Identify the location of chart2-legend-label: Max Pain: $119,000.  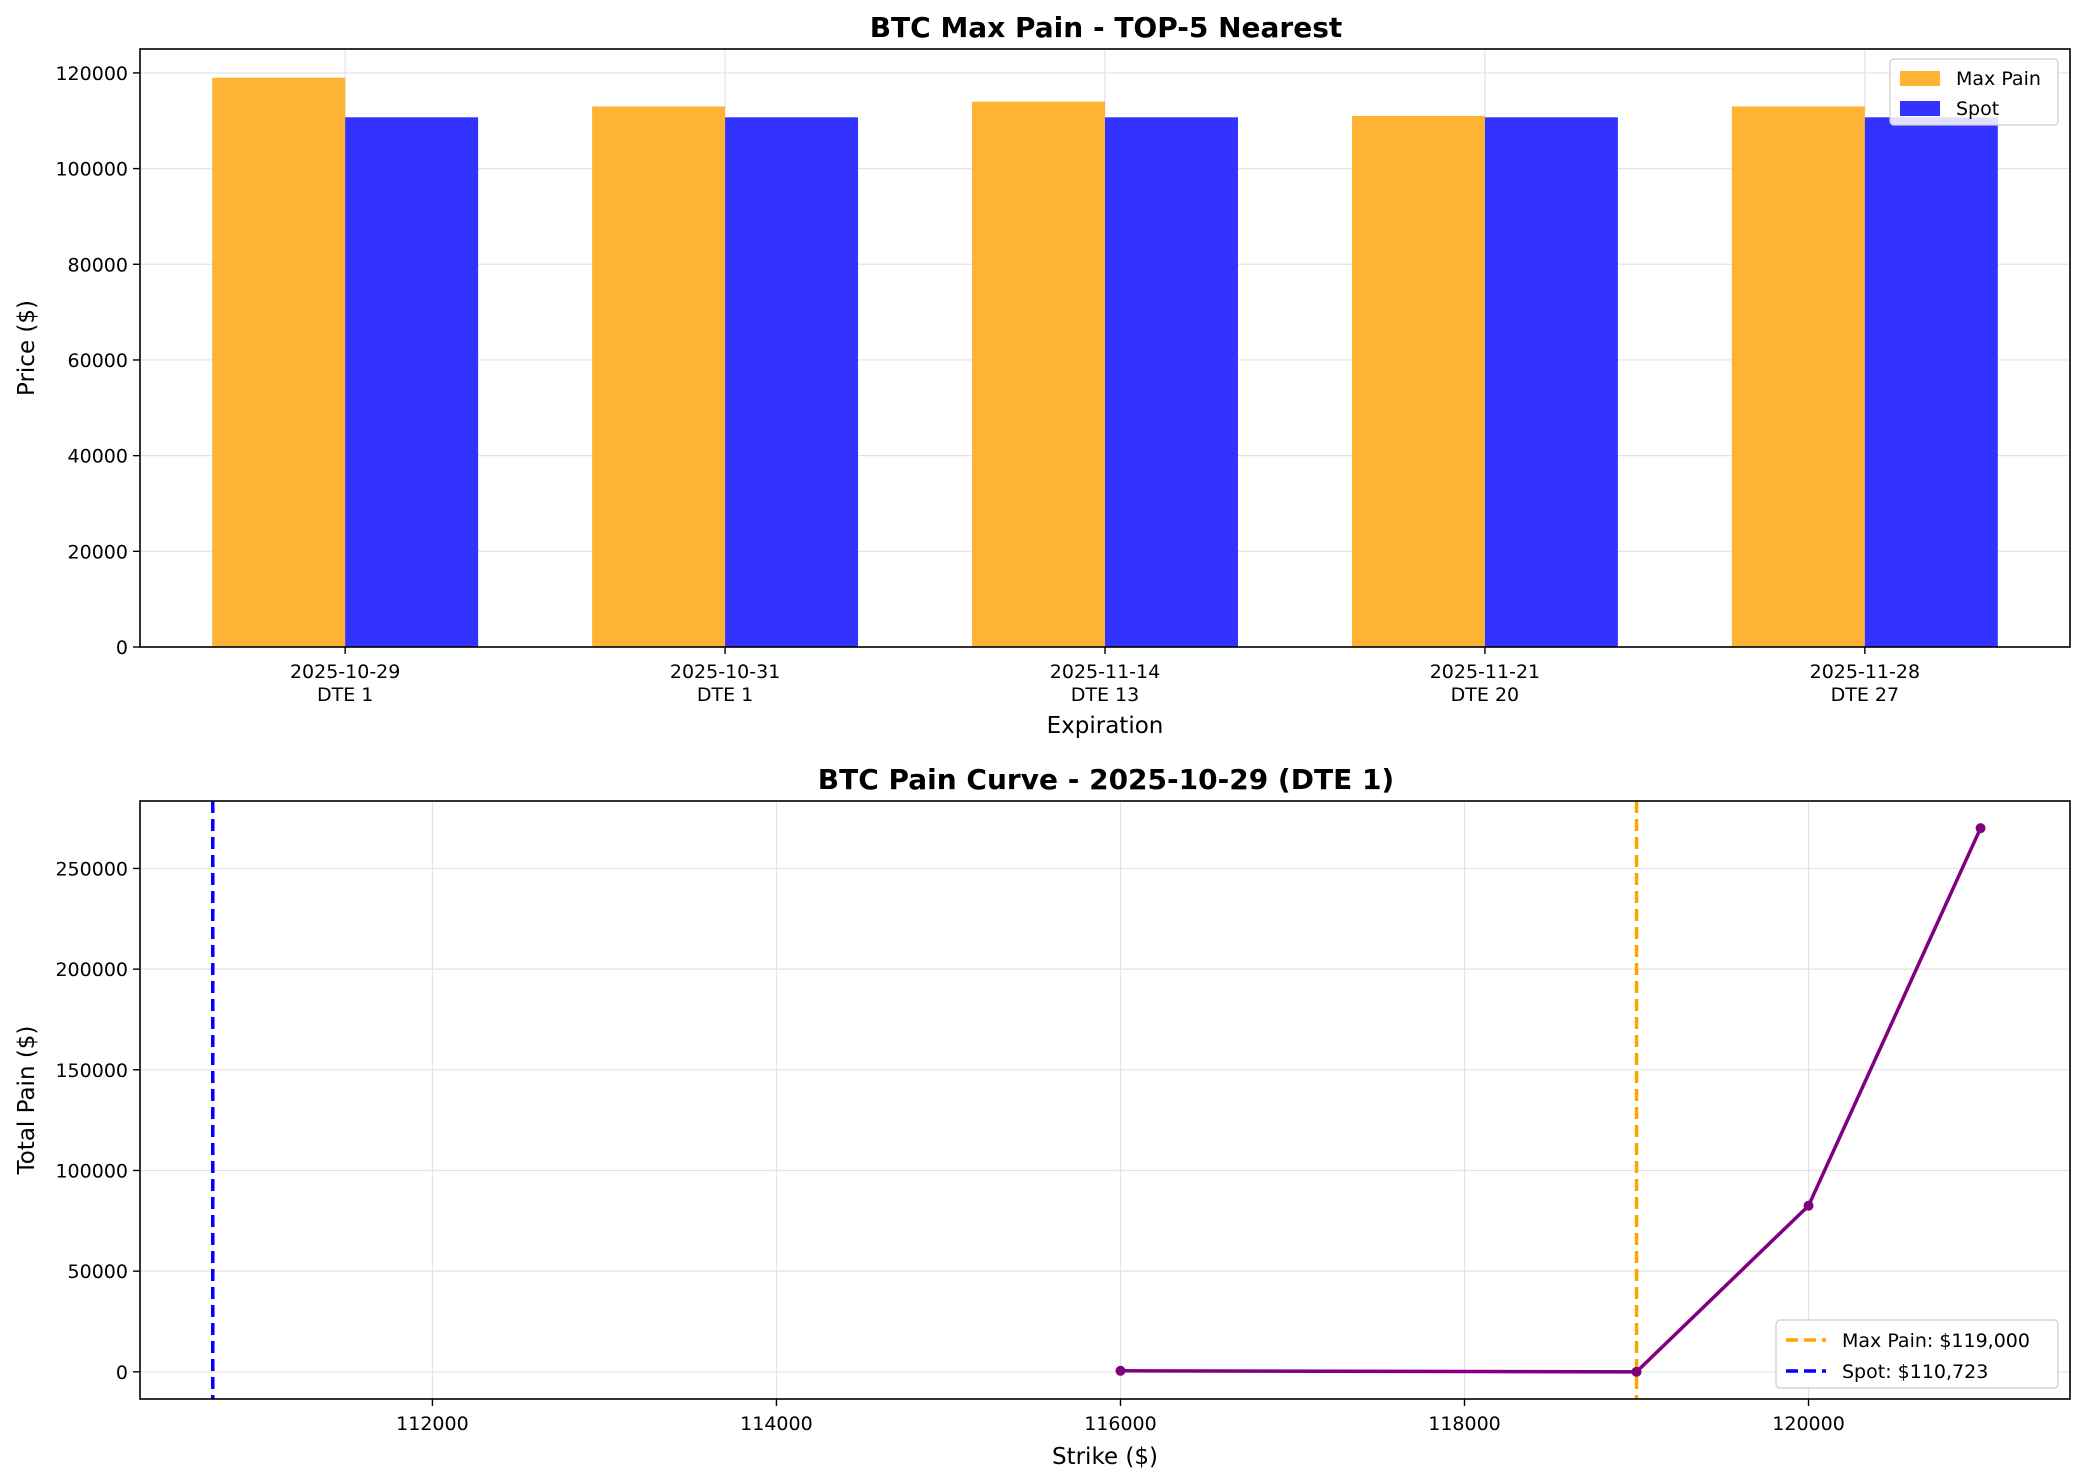
(1936, 1341).